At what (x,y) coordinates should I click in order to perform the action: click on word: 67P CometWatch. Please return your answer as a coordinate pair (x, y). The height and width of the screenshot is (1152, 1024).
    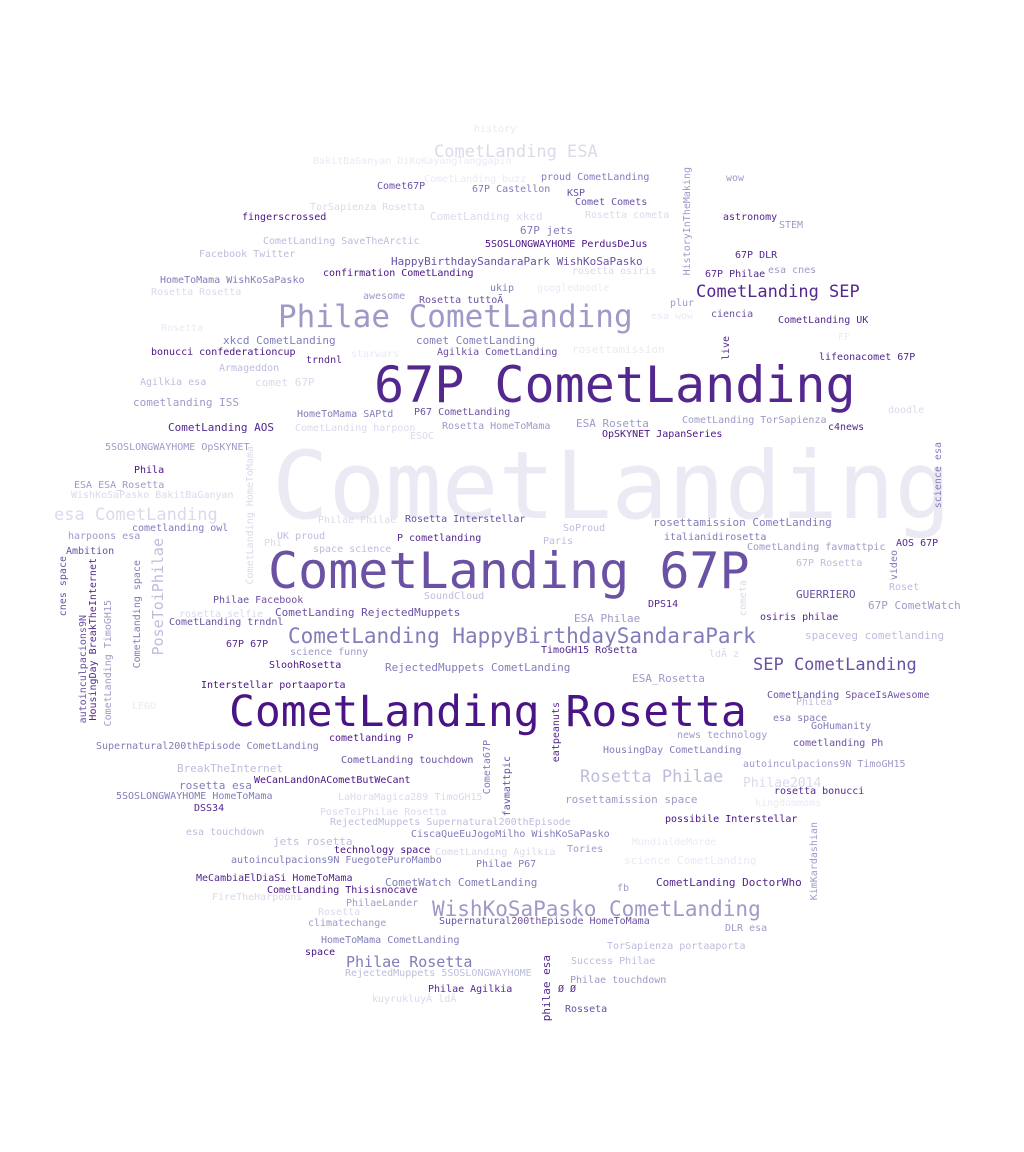
    Looking at the image, I should click on (914, 605).